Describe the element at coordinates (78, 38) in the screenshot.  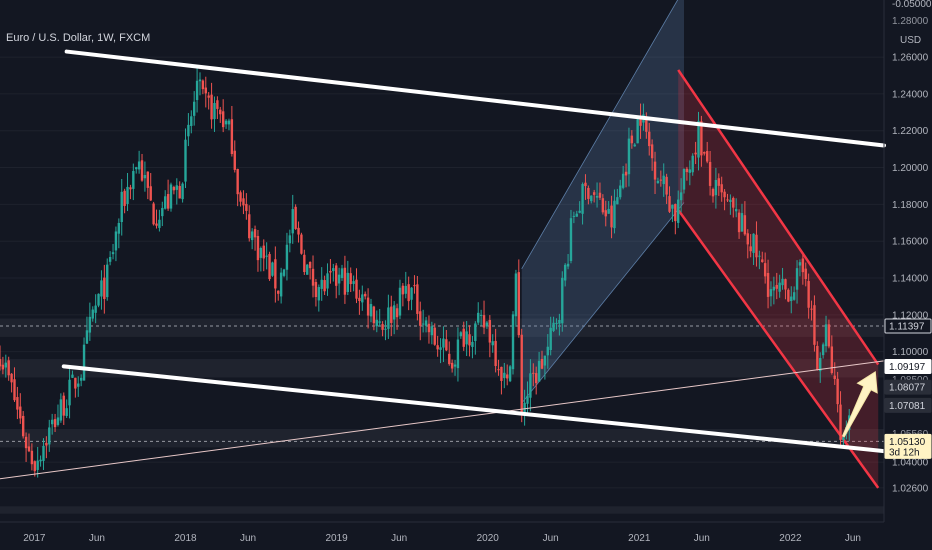
I see `chart-title: Euro / U.S. Dollar, 1W, FXCM` at that location.